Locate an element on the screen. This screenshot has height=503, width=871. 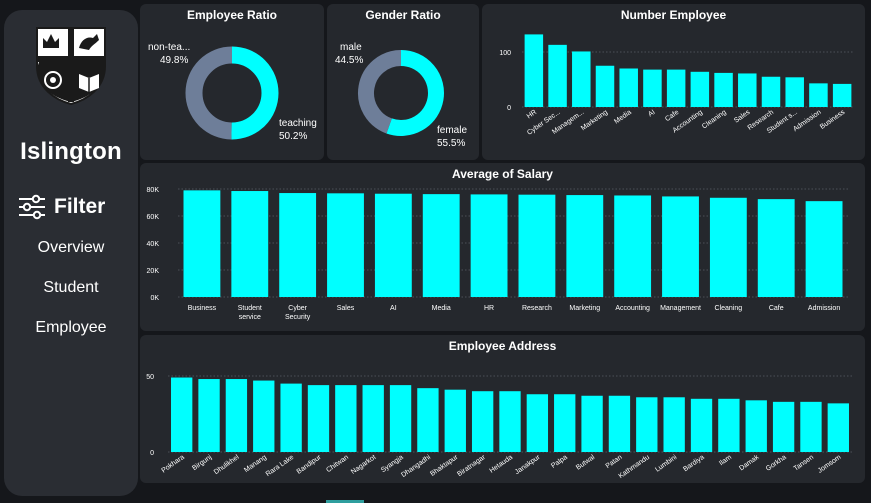
x-tick-label: Bandipur is located at coordinates (310, 465).